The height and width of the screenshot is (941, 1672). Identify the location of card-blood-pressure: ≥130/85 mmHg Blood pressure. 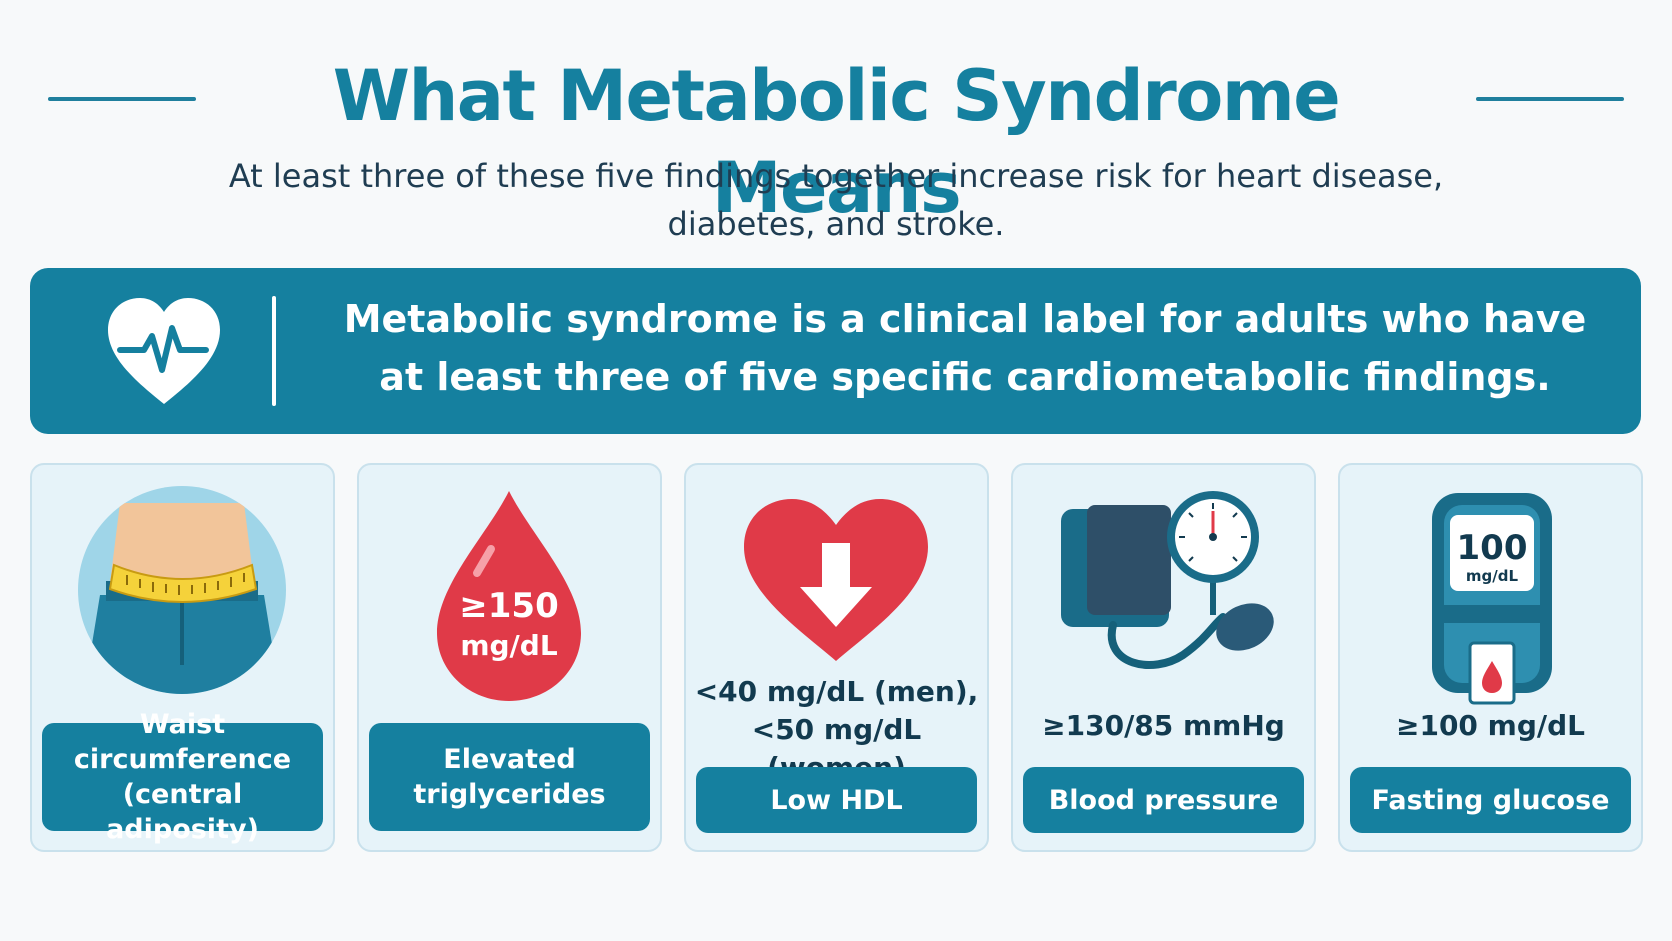
(1163, 657).